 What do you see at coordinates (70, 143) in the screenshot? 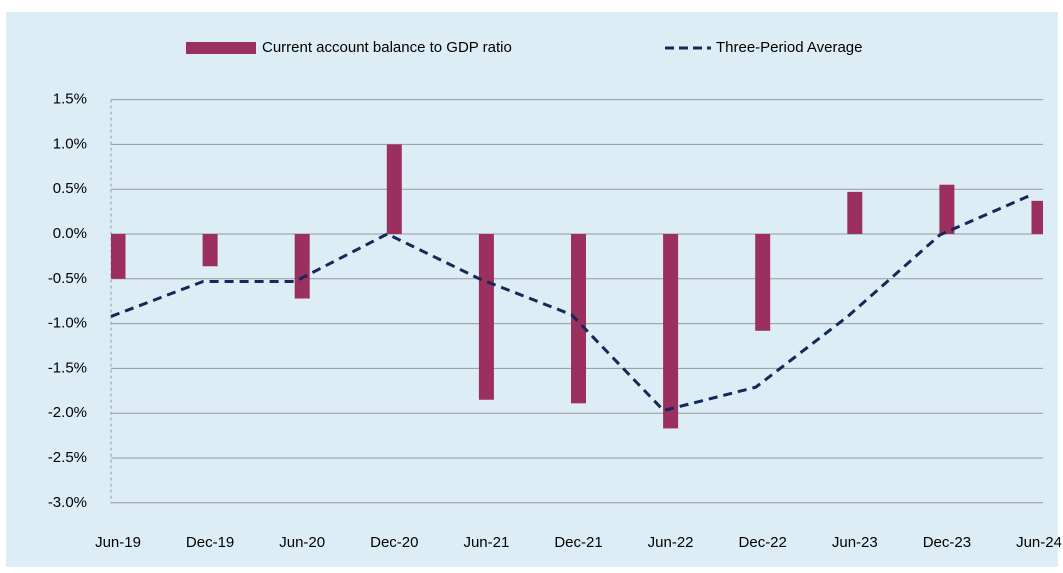
I see `y-tick-label: 1.0%` at bounding box center [70, 143].